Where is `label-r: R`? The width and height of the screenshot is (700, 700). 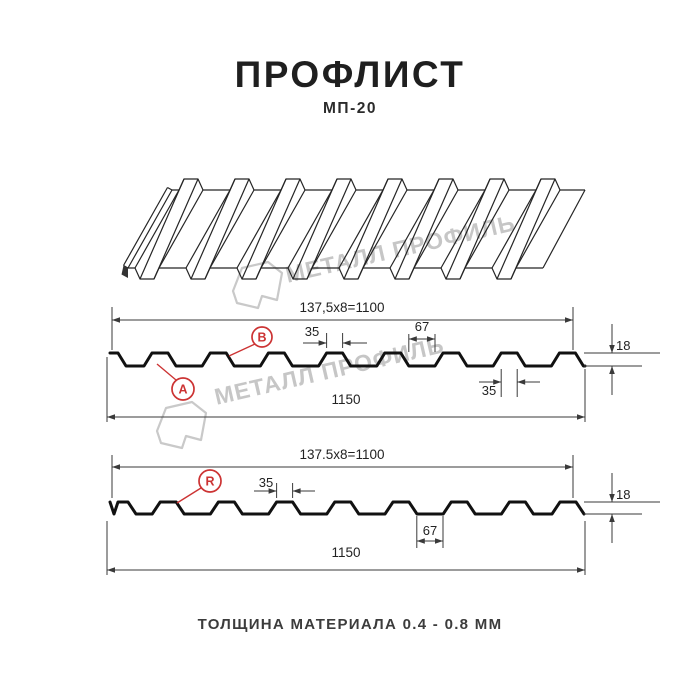
label-r: R is located at coordinates (199, 486).